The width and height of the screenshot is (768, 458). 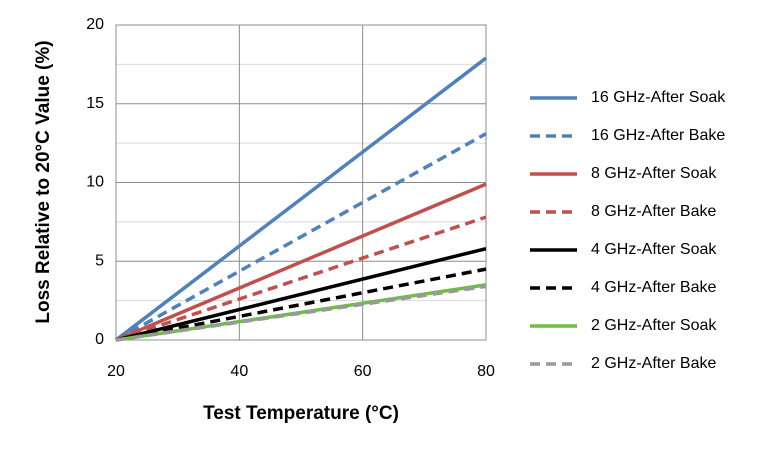 What do you see at coordinates (239, 371) in the screenshot?
I see `x-tick-label: 40` at bounding box center [239, 371].